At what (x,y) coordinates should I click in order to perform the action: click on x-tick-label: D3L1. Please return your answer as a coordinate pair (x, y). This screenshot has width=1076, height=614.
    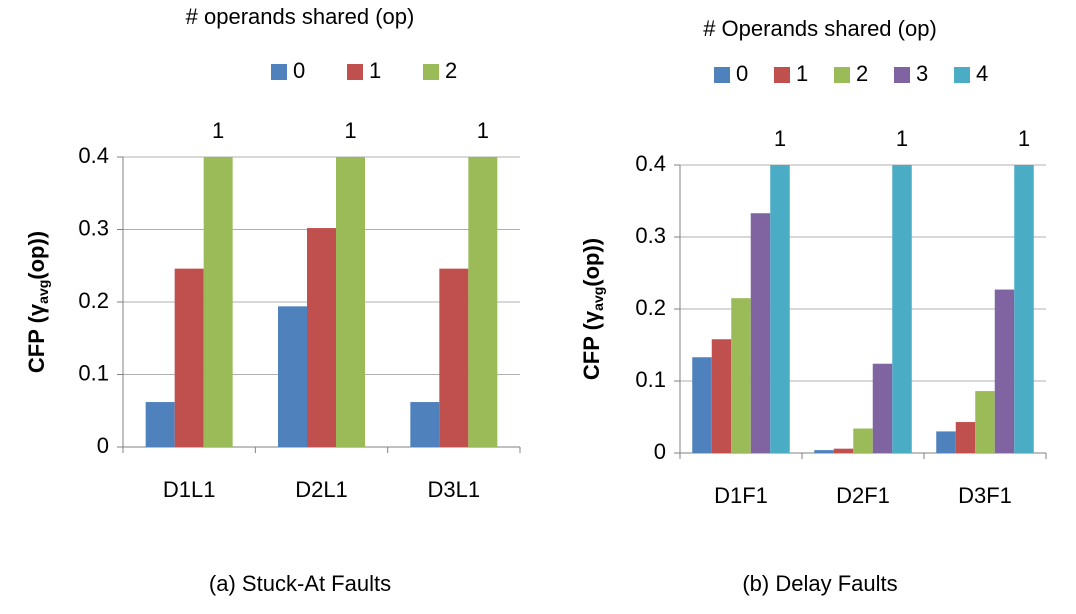
    Looking at the image, I should click on (454, 489).